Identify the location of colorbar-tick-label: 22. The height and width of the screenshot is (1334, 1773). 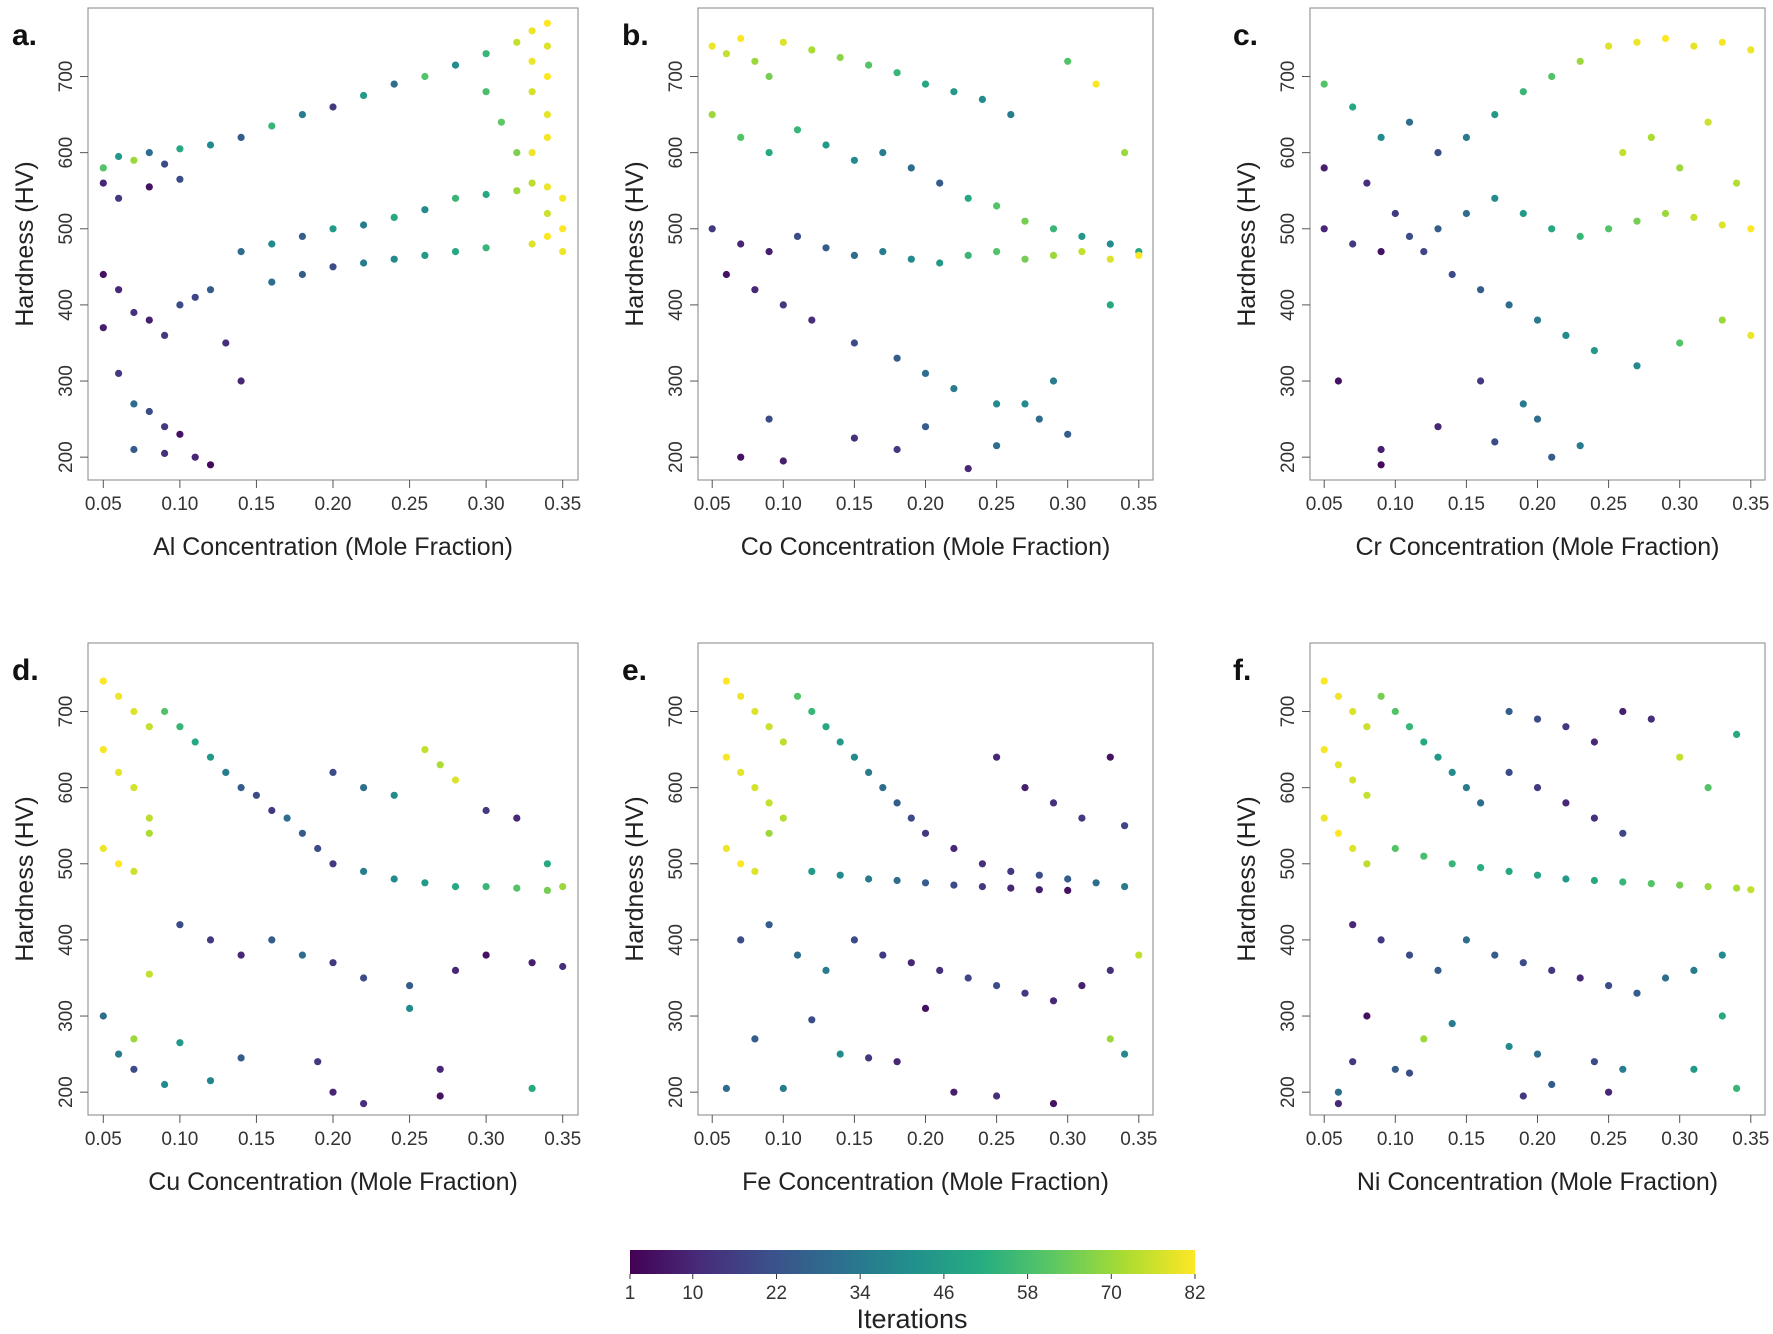
(776, 1293).